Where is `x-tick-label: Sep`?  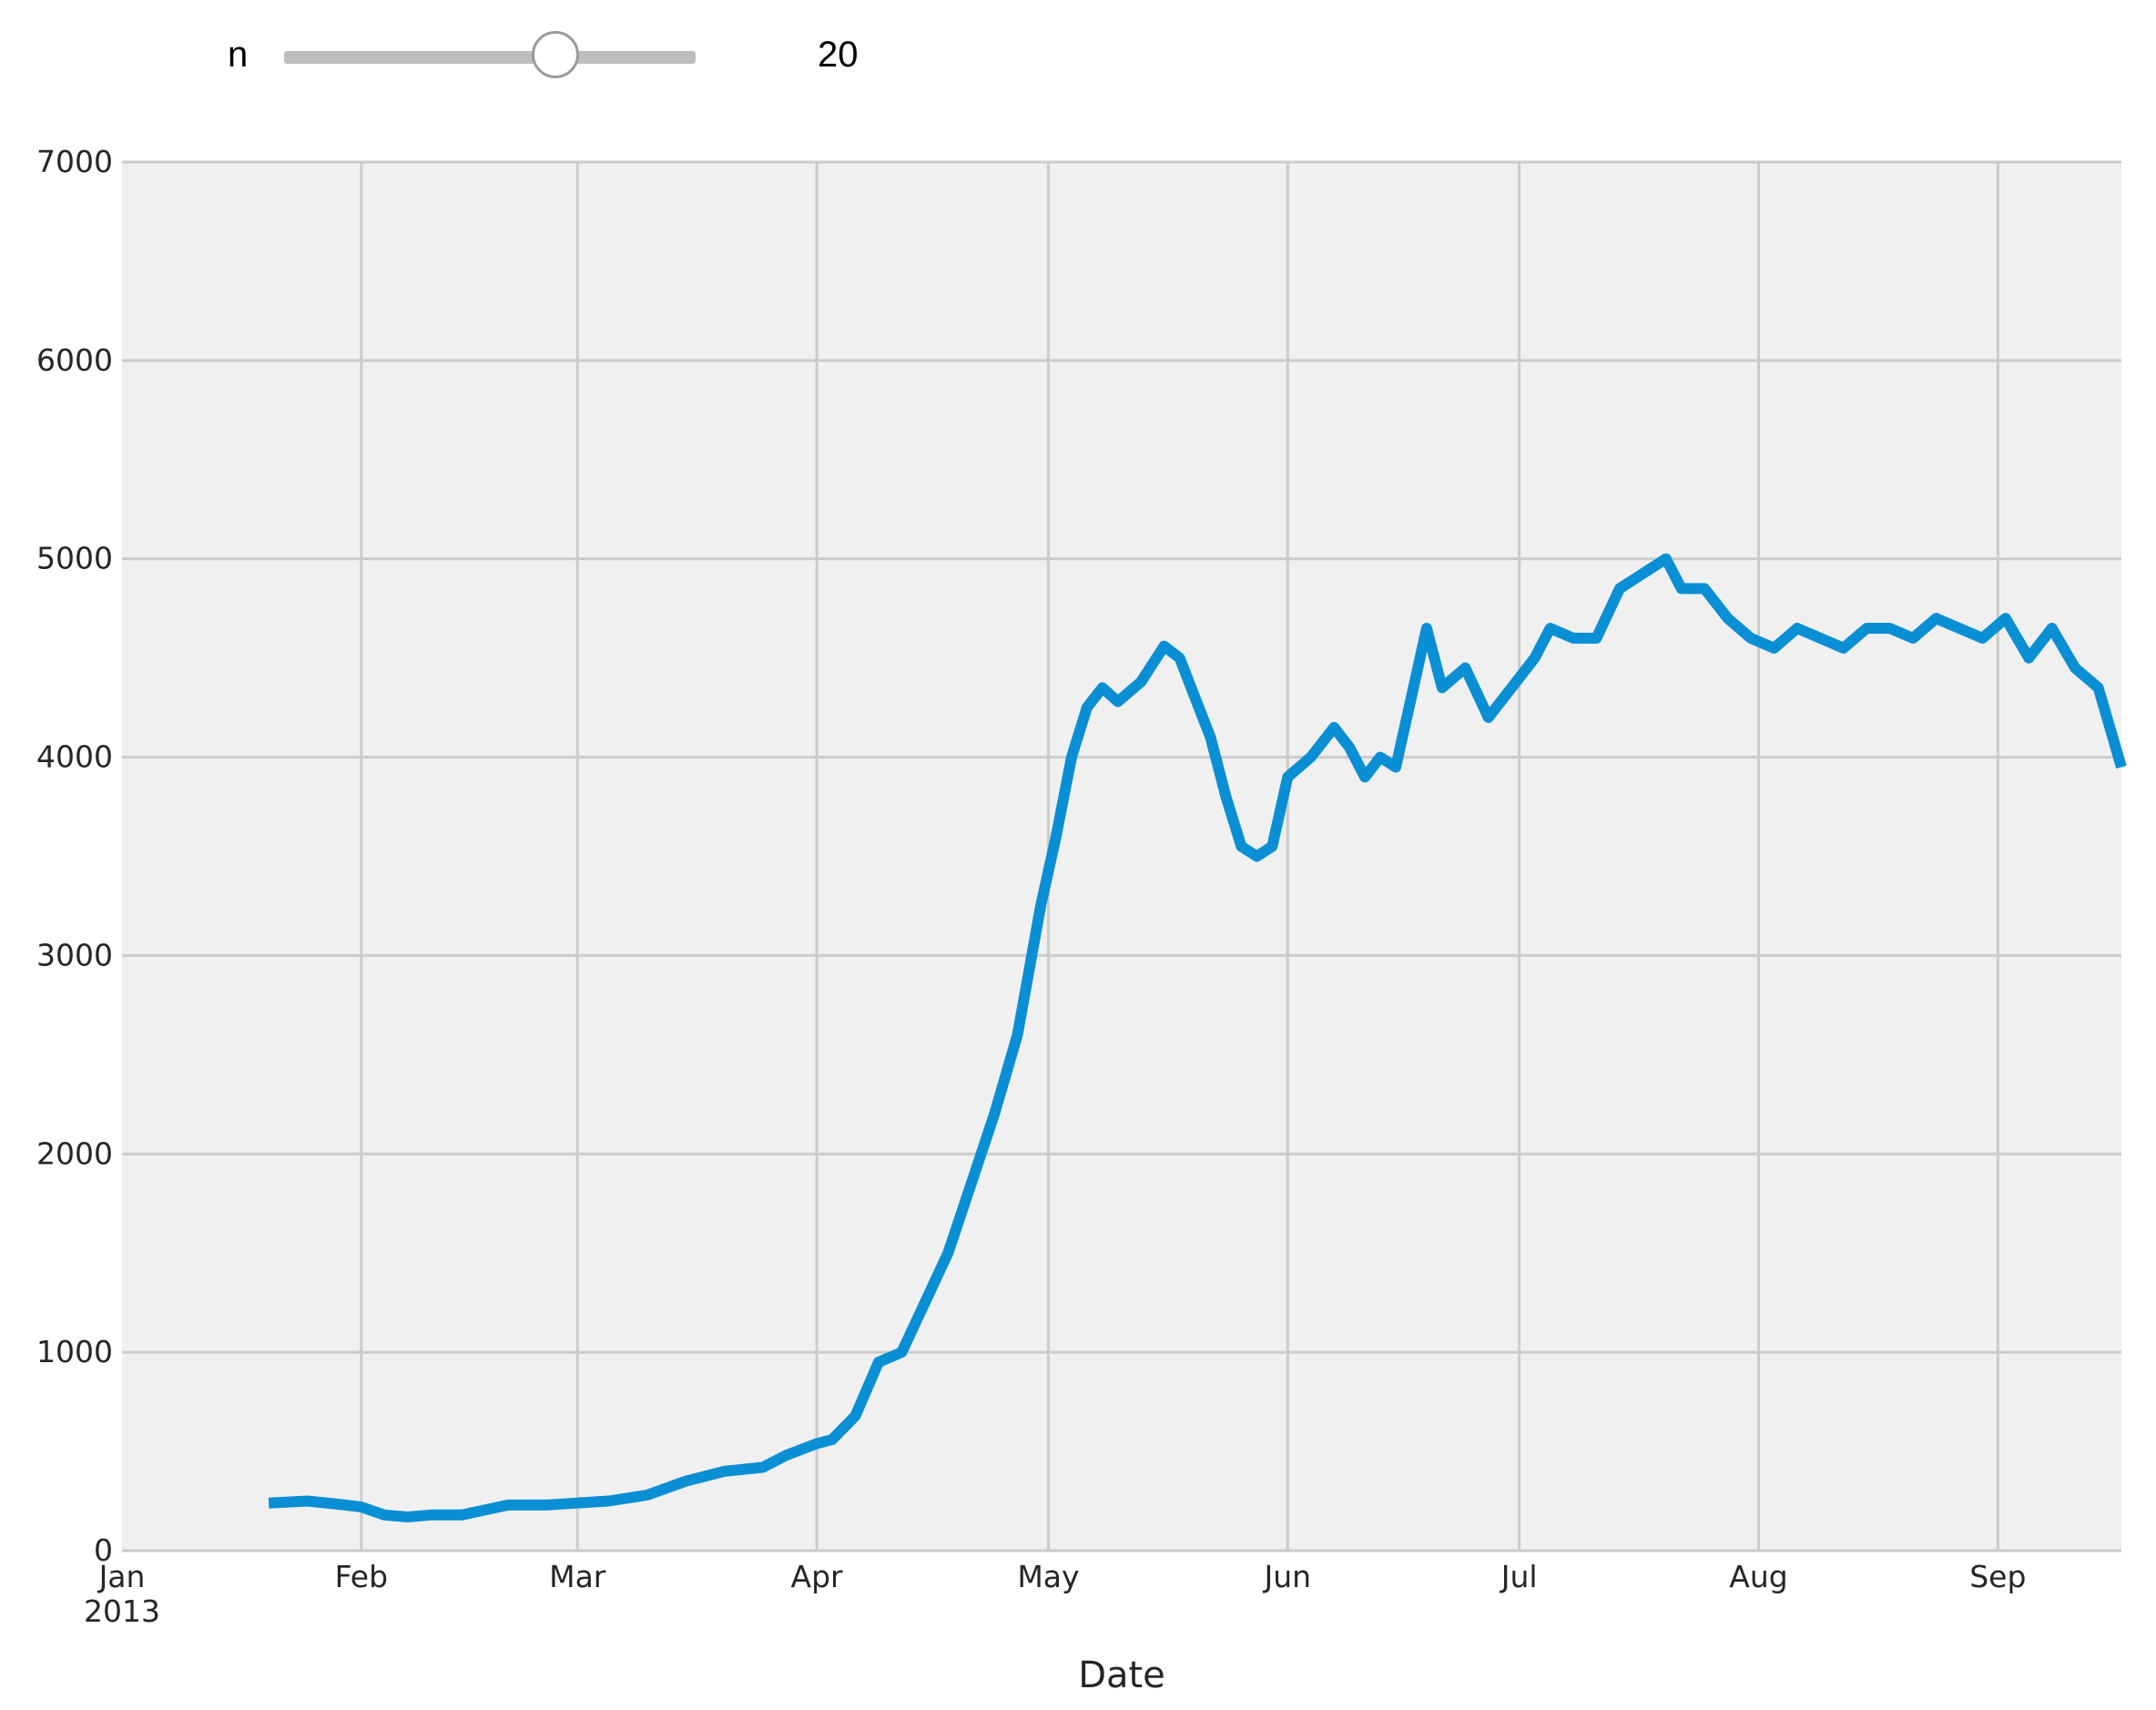
x-tick-label: Sep is located at coordinates (1998, 1576).